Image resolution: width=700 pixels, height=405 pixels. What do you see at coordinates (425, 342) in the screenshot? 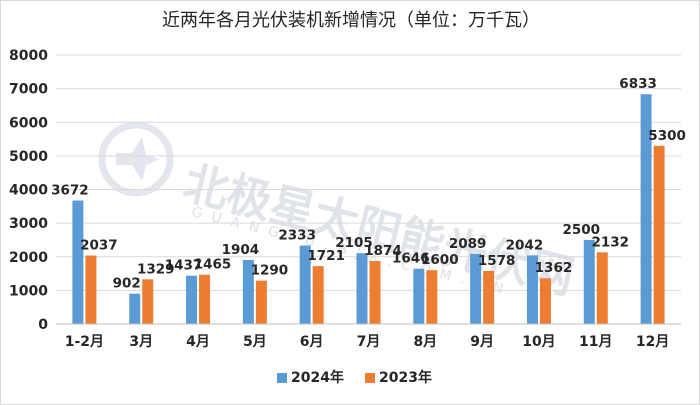
I see `x-tick-label: 8月` at bounding box center [425, 342].